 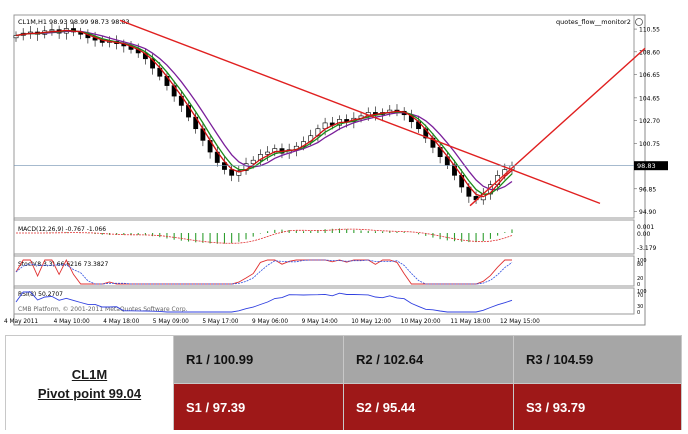 What do you see at coordinates (639, 22) in the screenshot?
I see `indicator-settings-icon` at bounding box center [639, 22].